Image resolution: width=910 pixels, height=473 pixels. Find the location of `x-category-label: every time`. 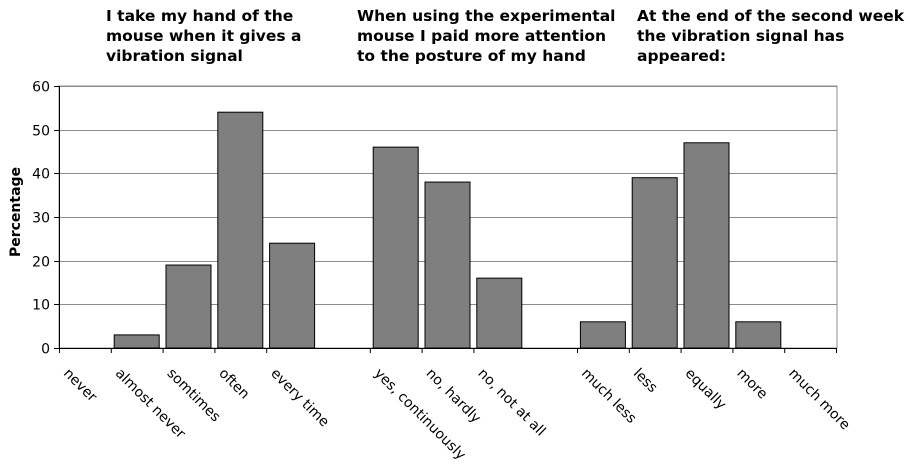

x-category-label: every time is located at coordinates (299, 398).